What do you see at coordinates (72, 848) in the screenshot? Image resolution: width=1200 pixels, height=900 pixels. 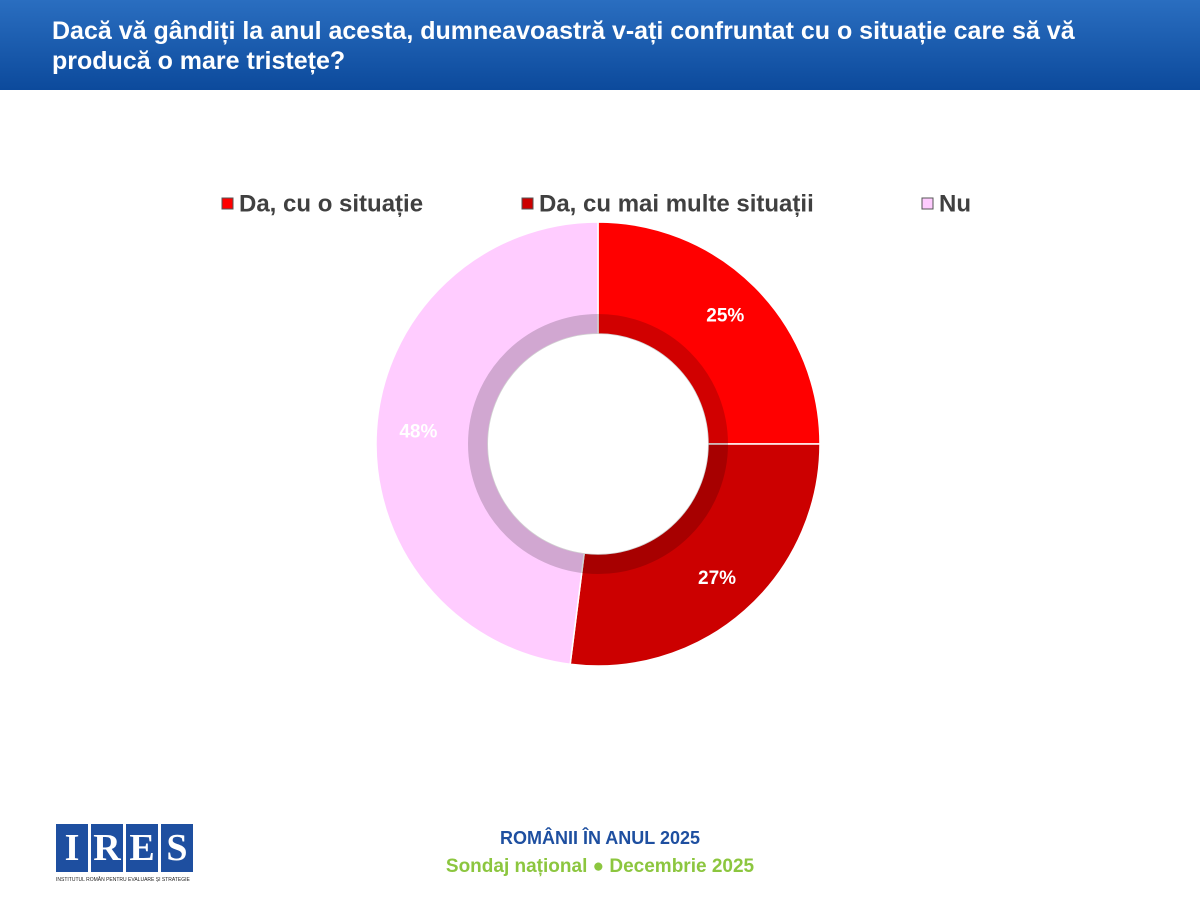 I see `logo-letter: I` at bounding box center [72, 848].